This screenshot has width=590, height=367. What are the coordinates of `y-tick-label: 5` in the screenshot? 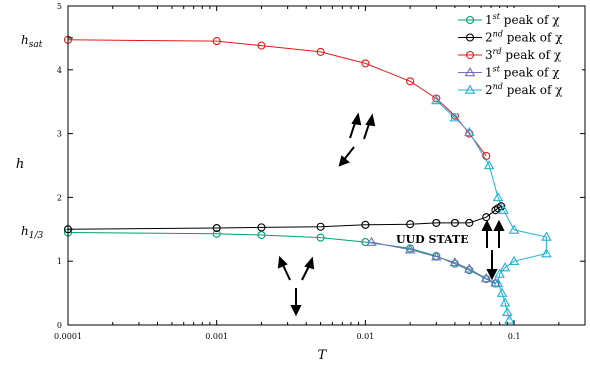 It's located at (59, 6).